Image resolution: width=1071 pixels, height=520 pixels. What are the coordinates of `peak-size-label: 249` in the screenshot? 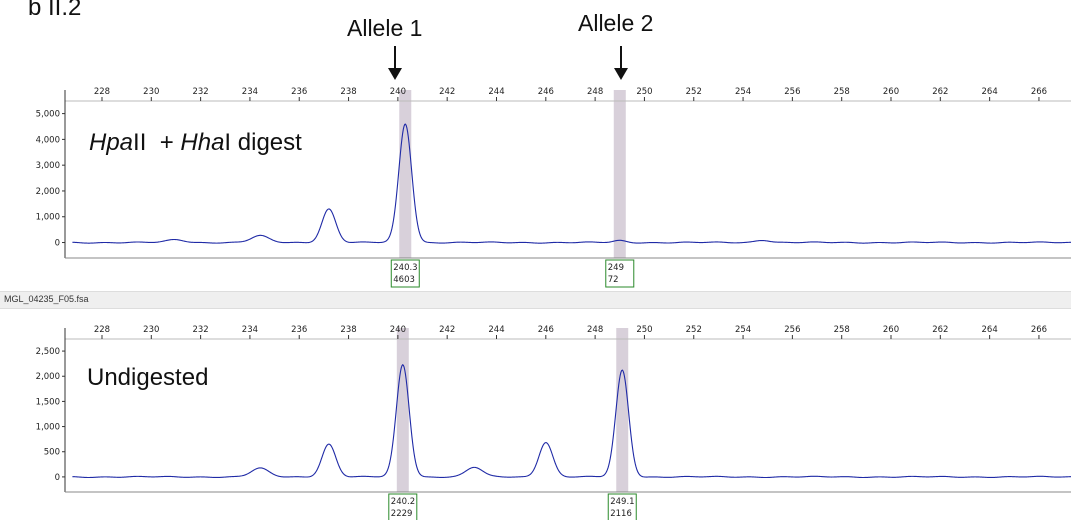 It's located at (616, 268).